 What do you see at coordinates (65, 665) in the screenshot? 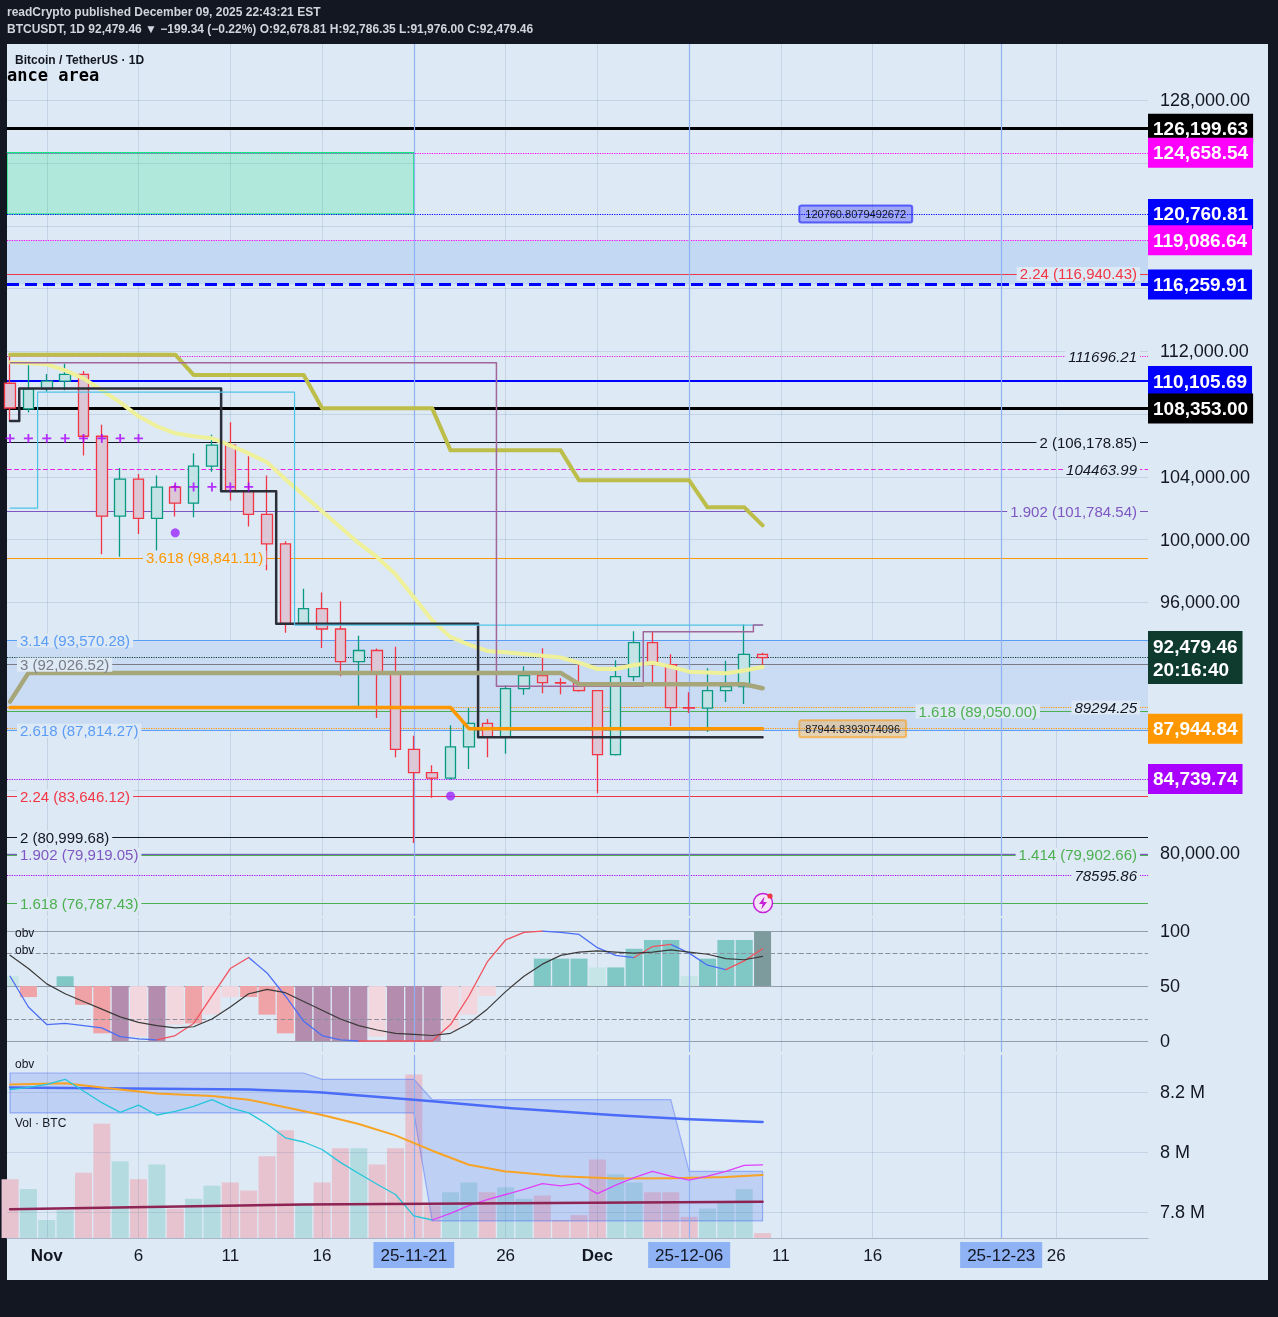
I see `ref-line-label: 3 (92,026.52)` at bounding box center [65, 665].